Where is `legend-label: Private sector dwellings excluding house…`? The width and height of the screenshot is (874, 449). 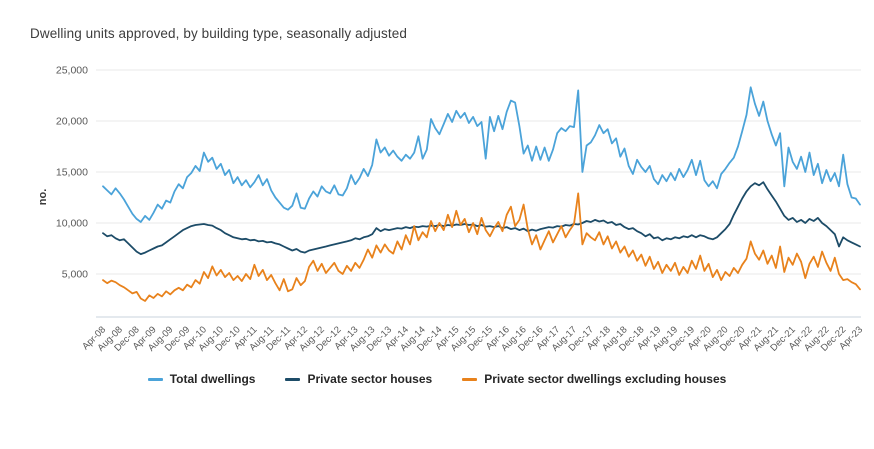 legend-label: Private sector dwellings excluding house… is located at coordinates (605, 379).